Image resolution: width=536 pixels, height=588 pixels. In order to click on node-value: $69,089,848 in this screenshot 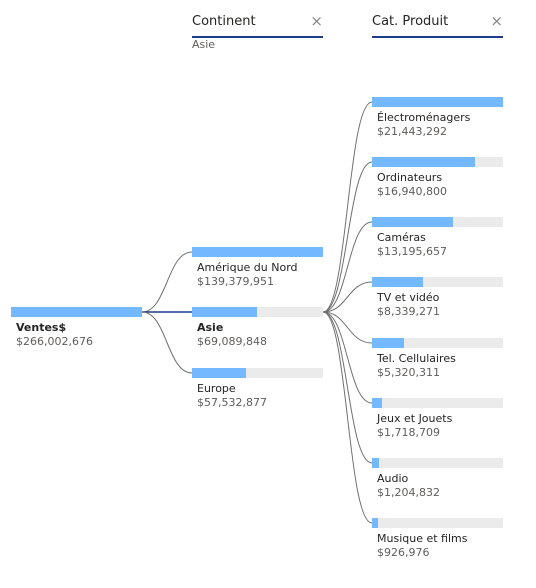, I will do `click(232, 341)`.